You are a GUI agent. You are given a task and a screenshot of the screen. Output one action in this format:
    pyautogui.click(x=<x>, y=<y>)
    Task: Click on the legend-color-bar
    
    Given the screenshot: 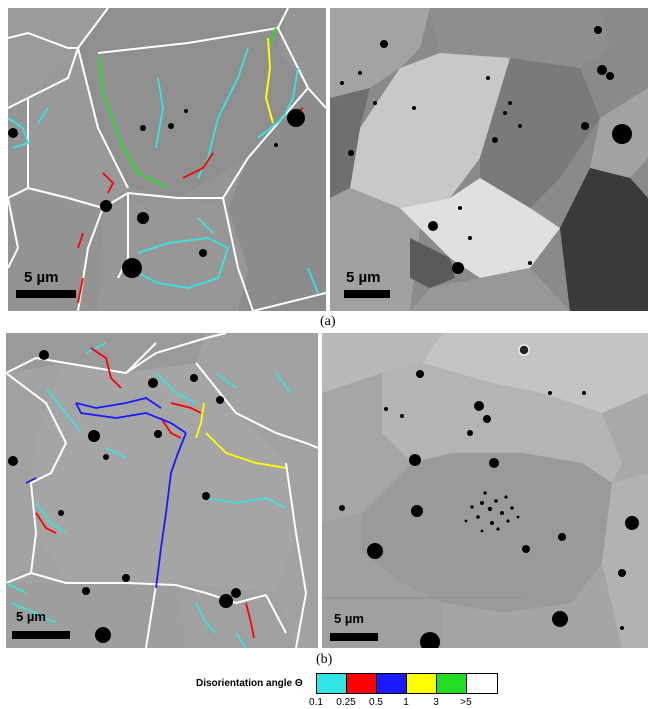 What is the action you would take?
    pyautogui.click(x=407, y=683)
    